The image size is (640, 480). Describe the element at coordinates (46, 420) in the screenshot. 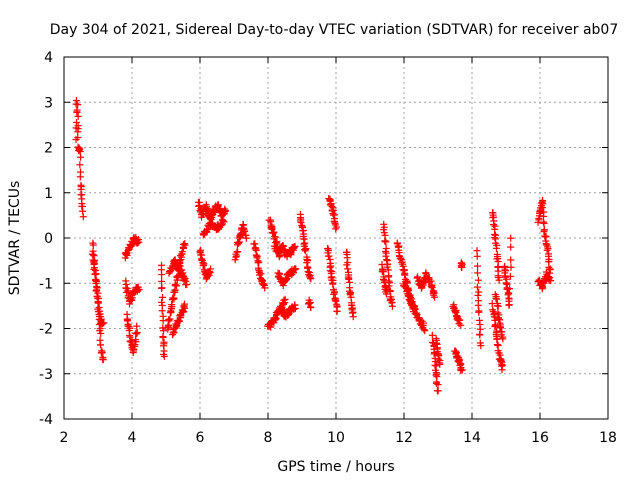

I see `y-tick-label: -4` at that location.